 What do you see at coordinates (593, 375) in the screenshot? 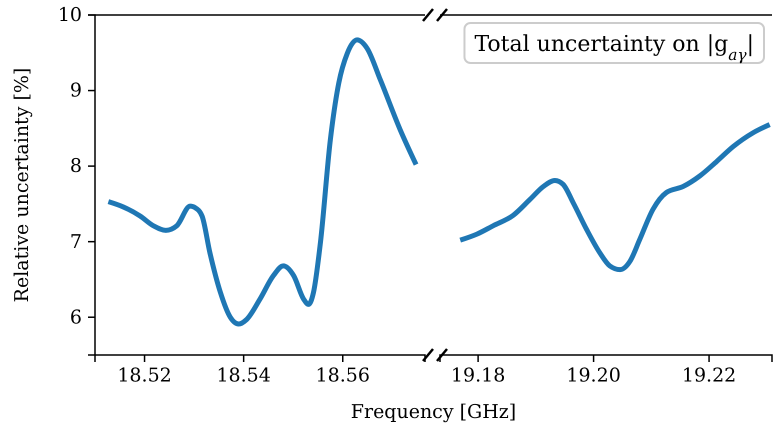
I see `x-tick-label: 19.20` at bounding box center [593, 375].